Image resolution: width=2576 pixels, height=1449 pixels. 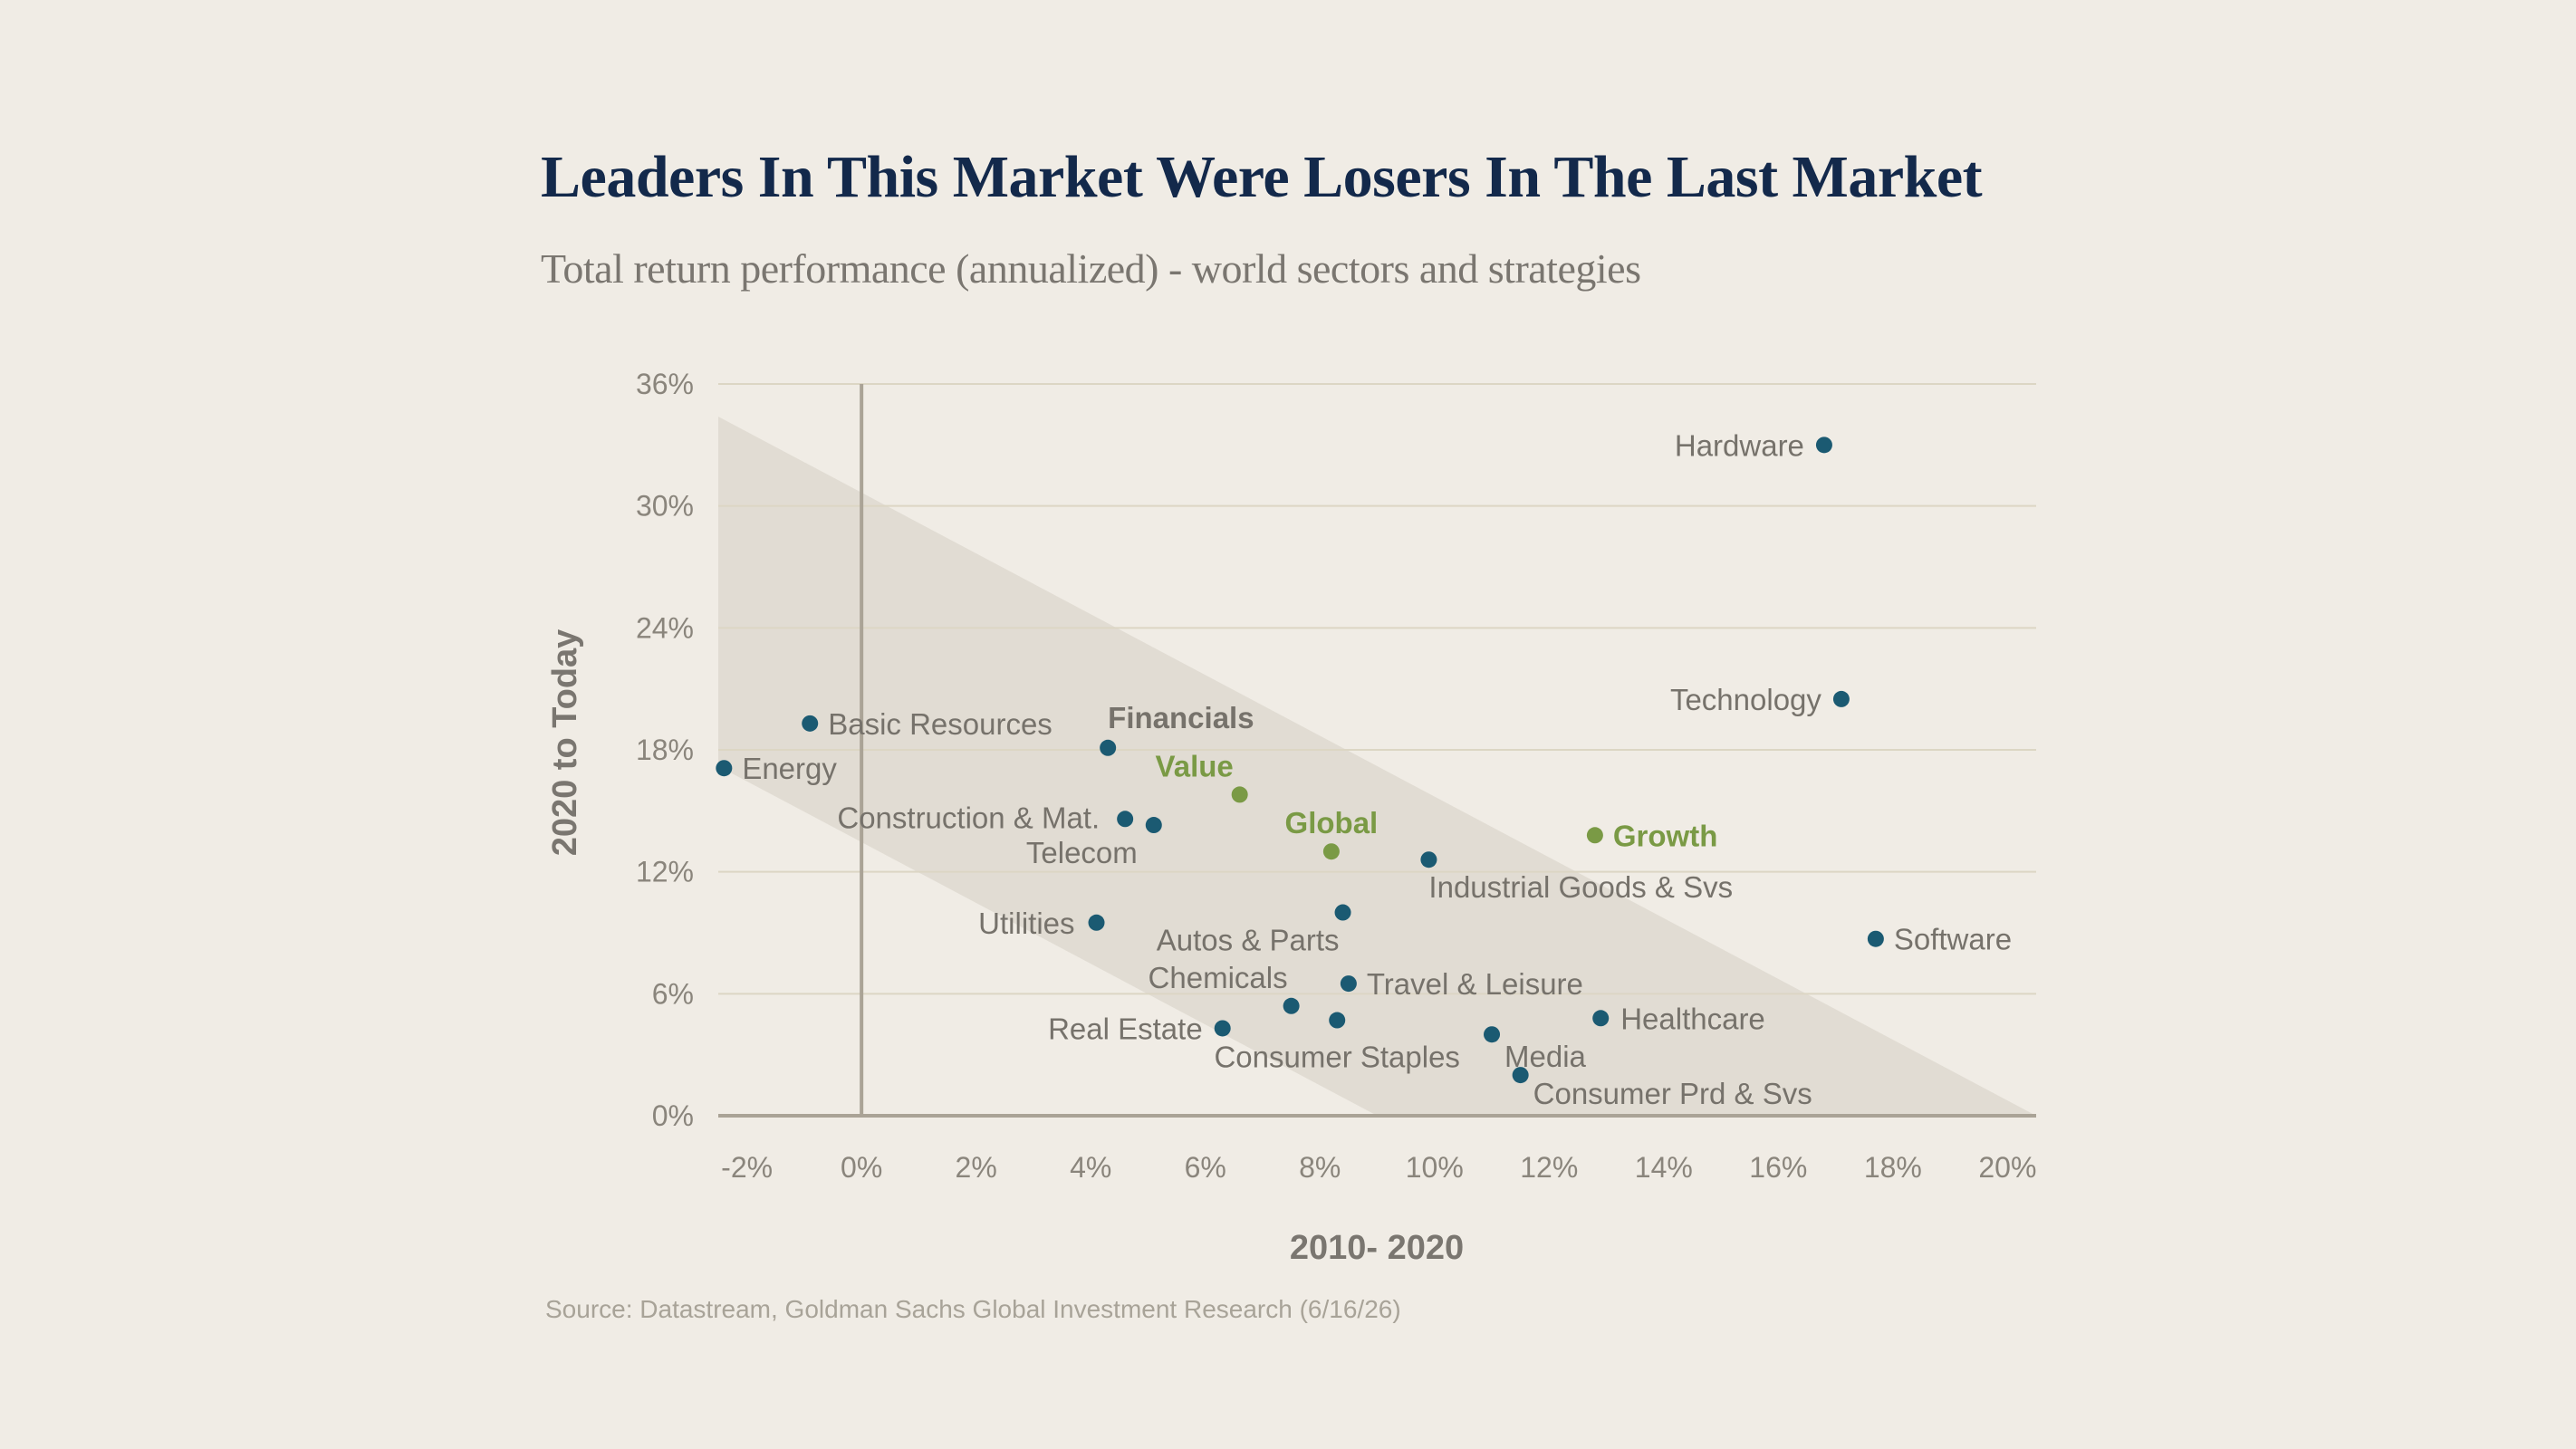 What do you see at coordinates (1475, 984) in the screenshot?
I see `point-label-travel-leisure: Travel & Leisure` at bounding box center [1475, 984].